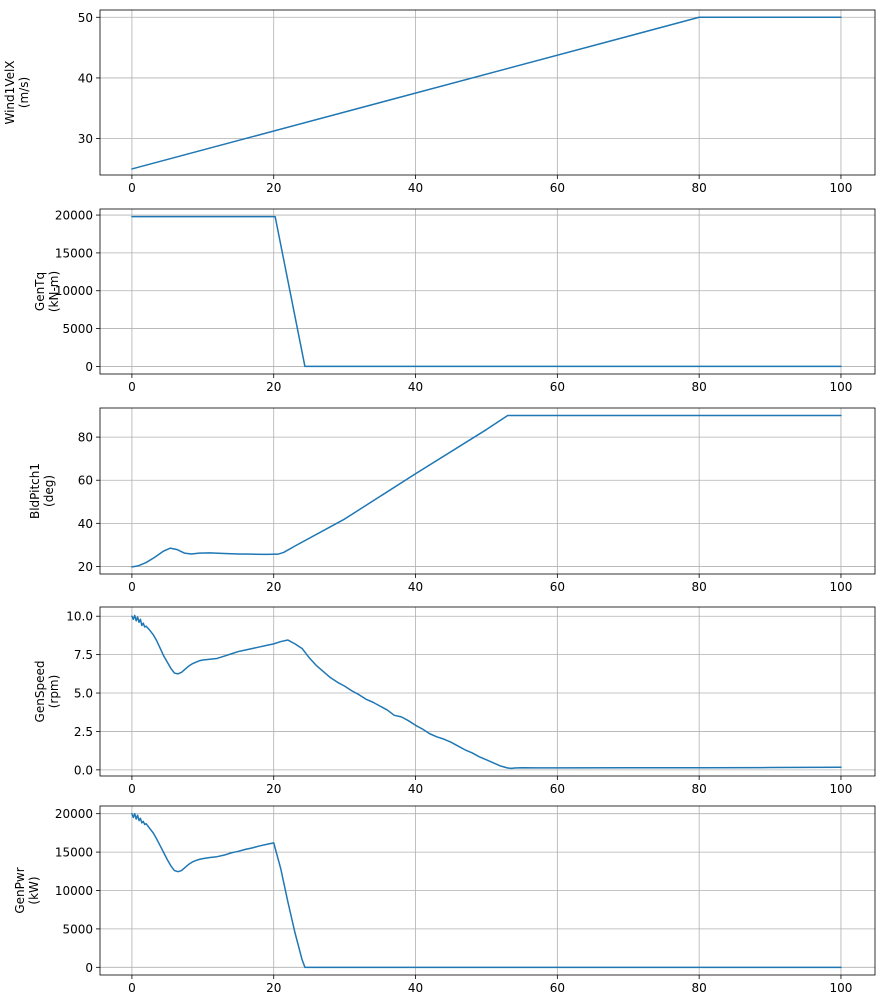 This screenshot has height=1006, width=884. What do you see at coordinates (85, 567) in the screenshot?
I see `y-tick-label: 20` at bounding box center [85, 567].